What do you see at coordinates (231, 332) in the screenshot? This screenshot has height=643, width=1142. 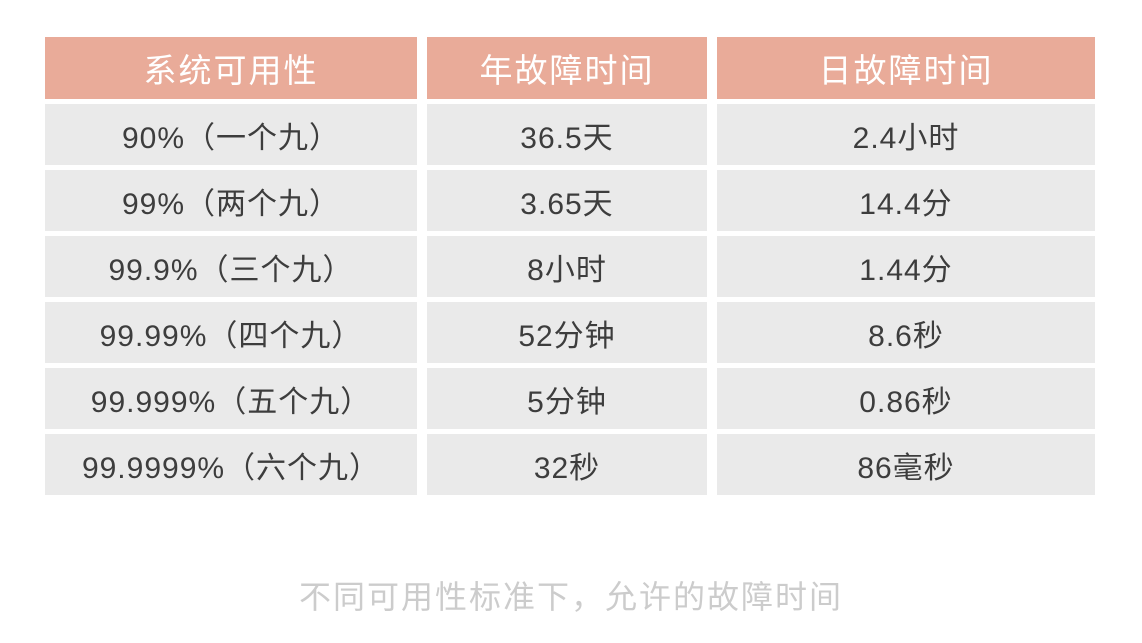 I see `table-cell-availability: 99.99%（四个九）` at bounding box center [231, 332].